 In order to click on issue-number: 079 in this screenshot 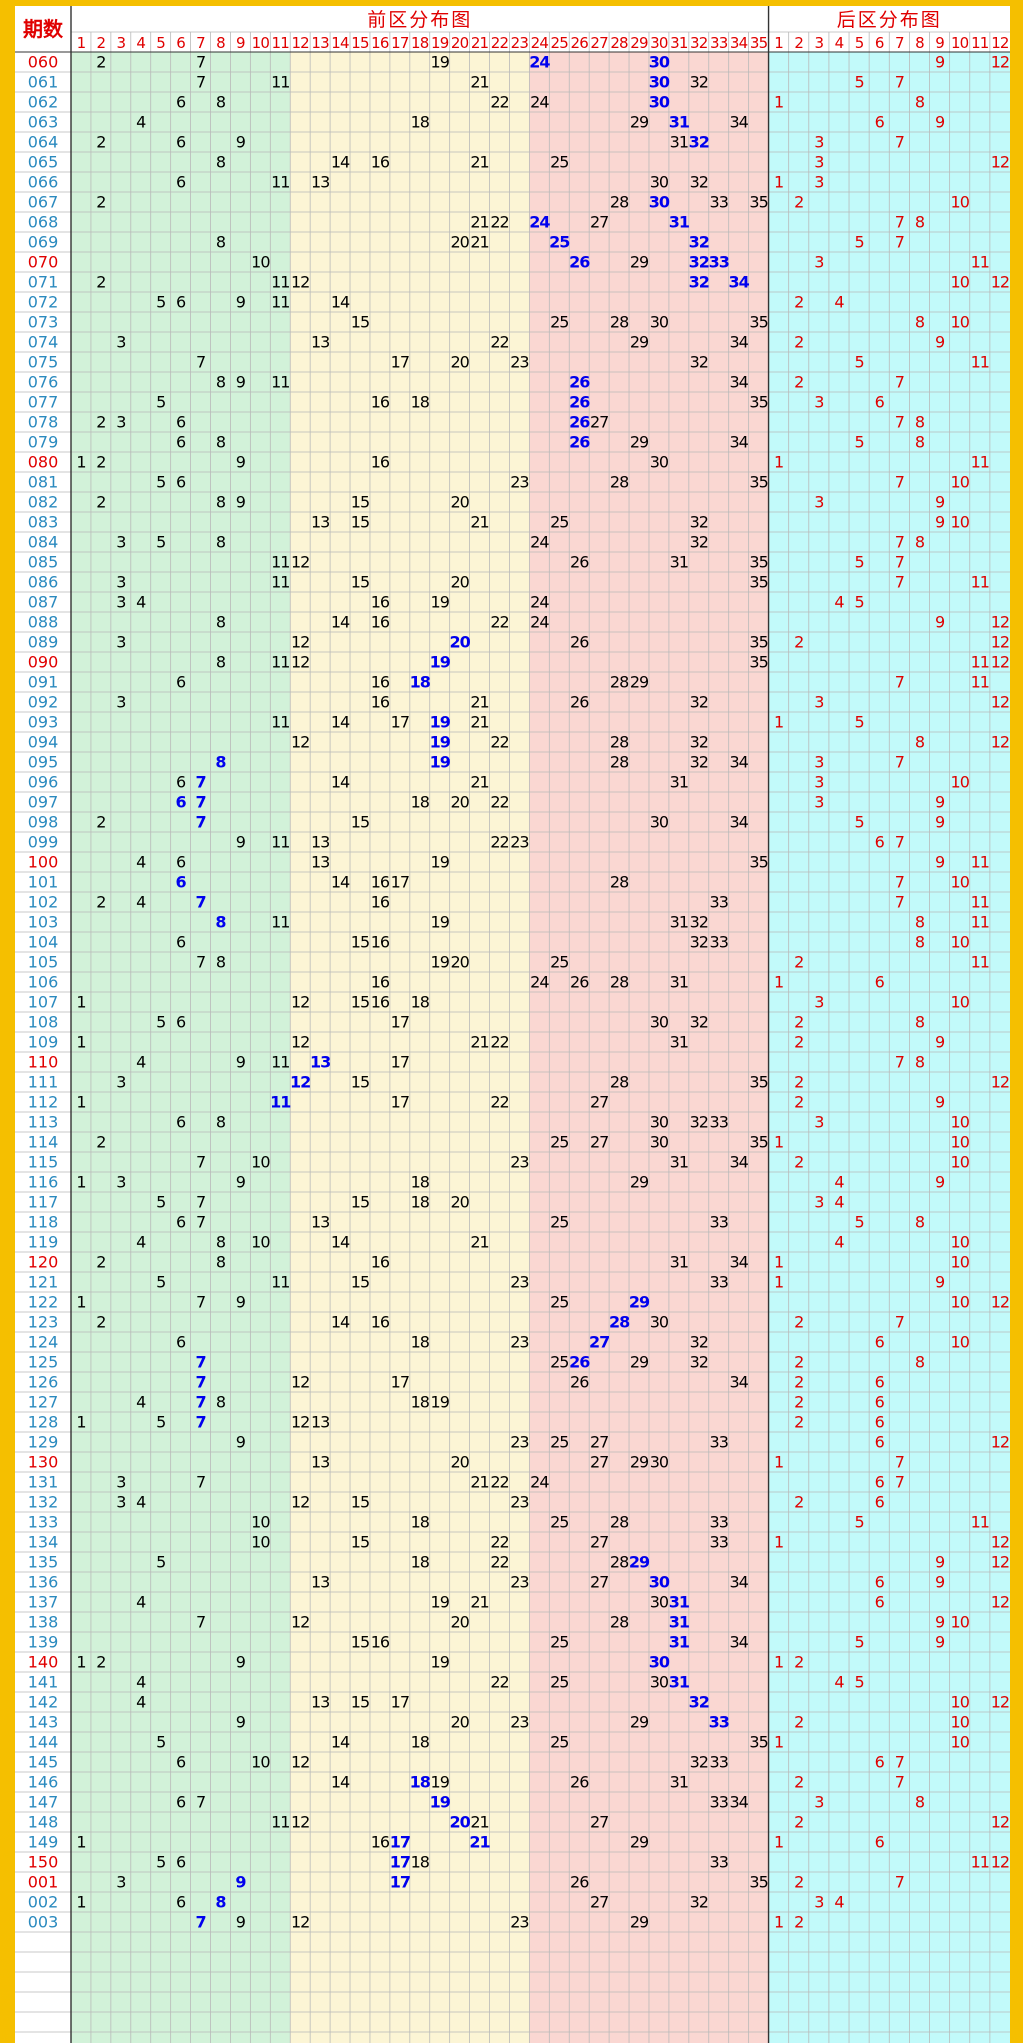, I will do `click(43, 442)`.